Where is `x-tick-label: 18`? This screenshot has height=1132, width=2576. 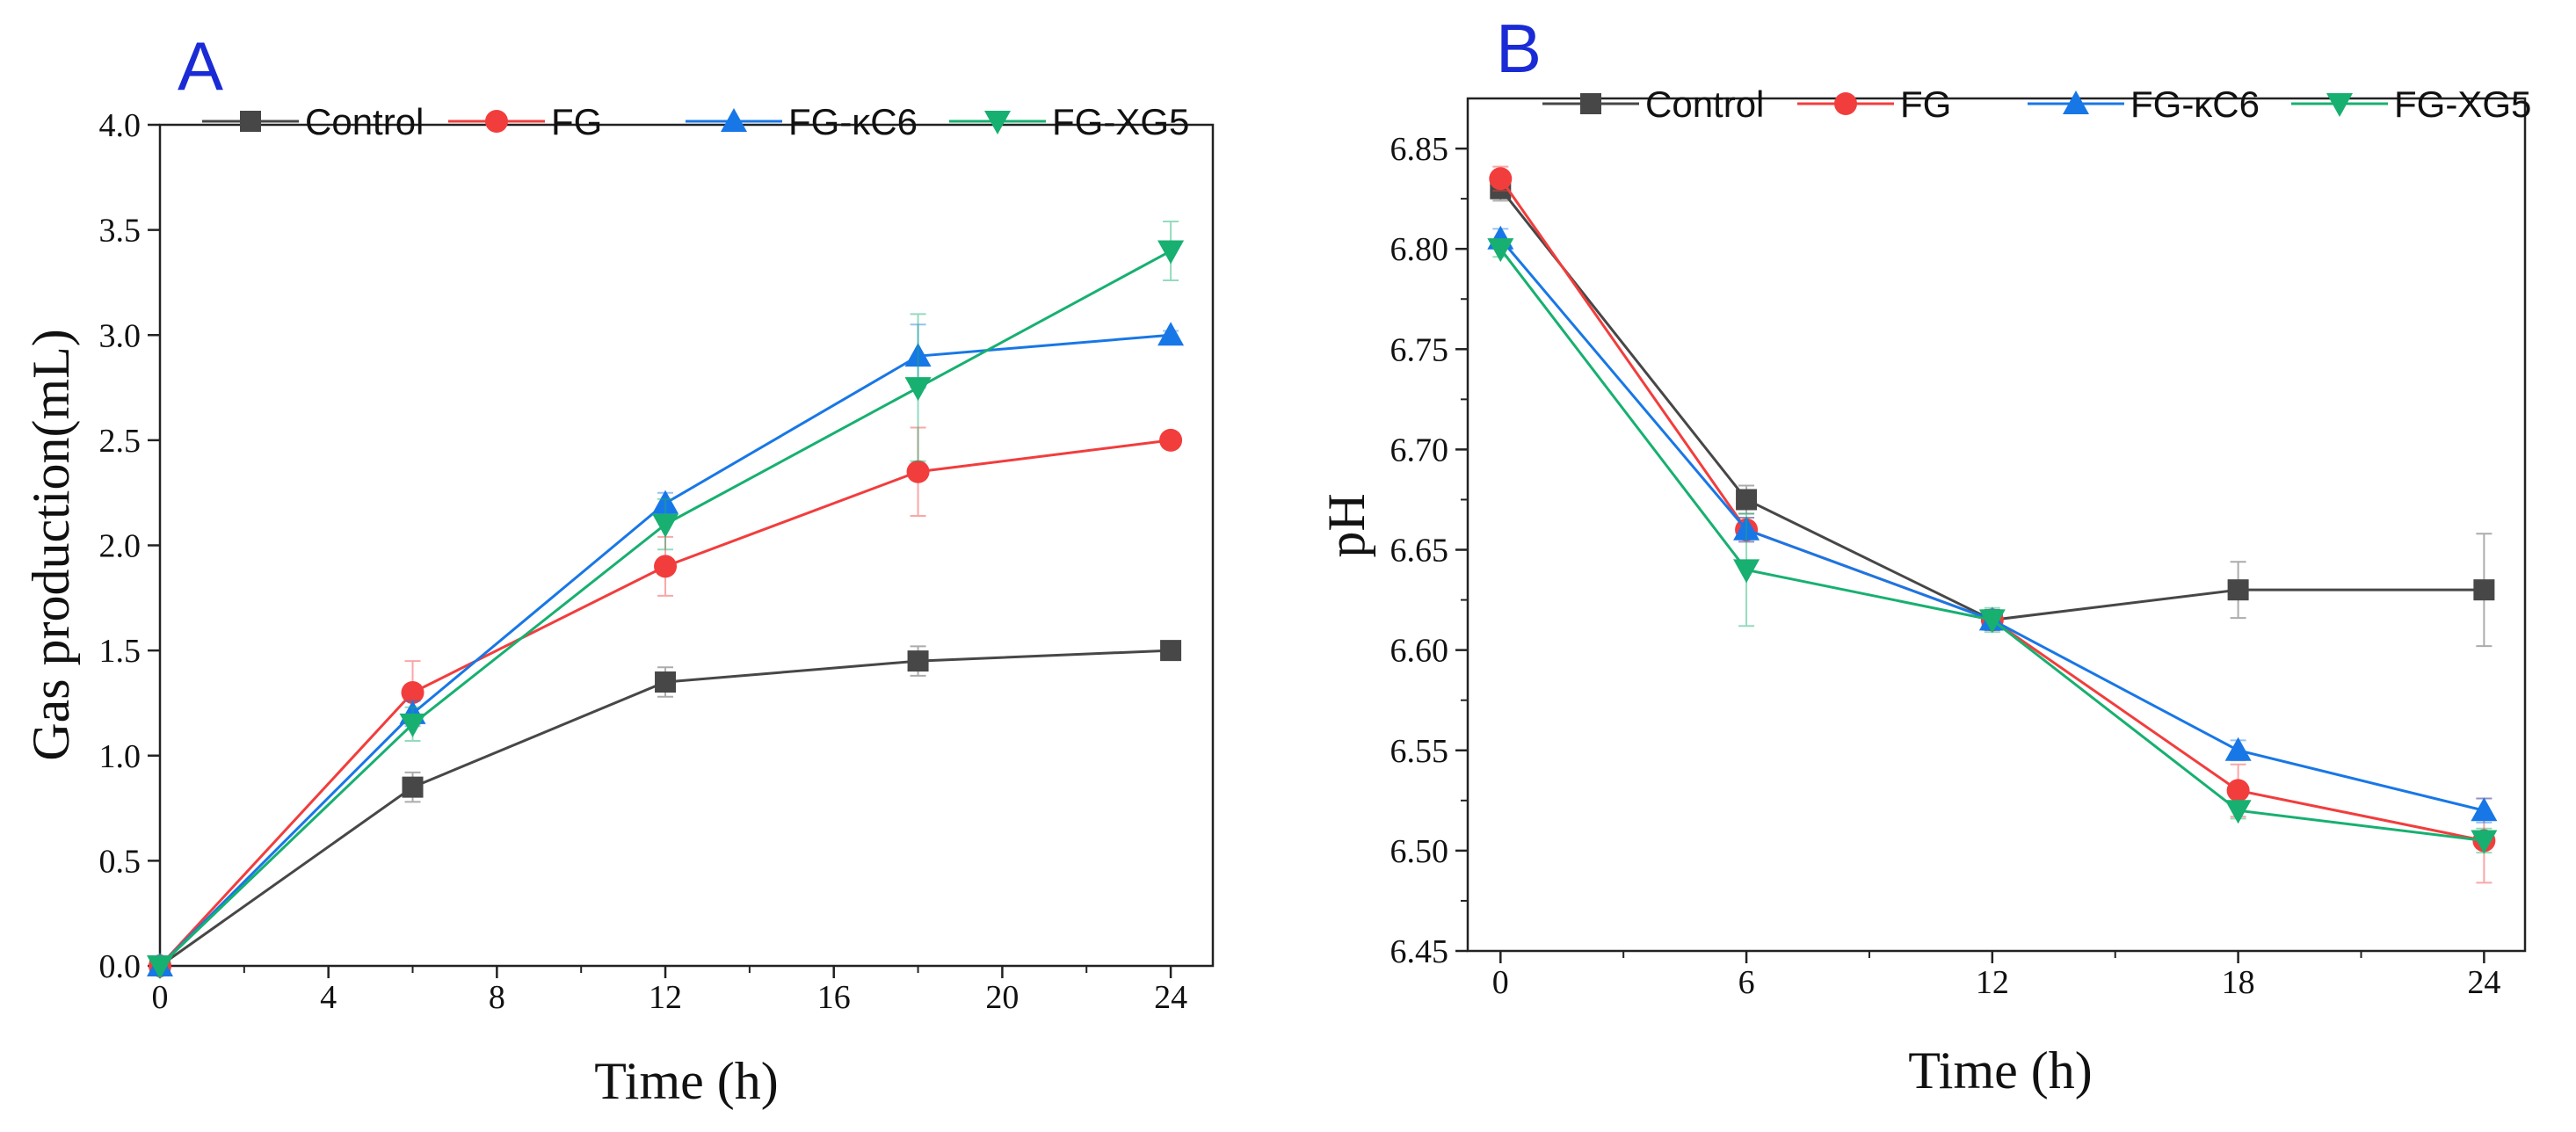 x-tick-label: 18 is located at coordinates (2238, 983).